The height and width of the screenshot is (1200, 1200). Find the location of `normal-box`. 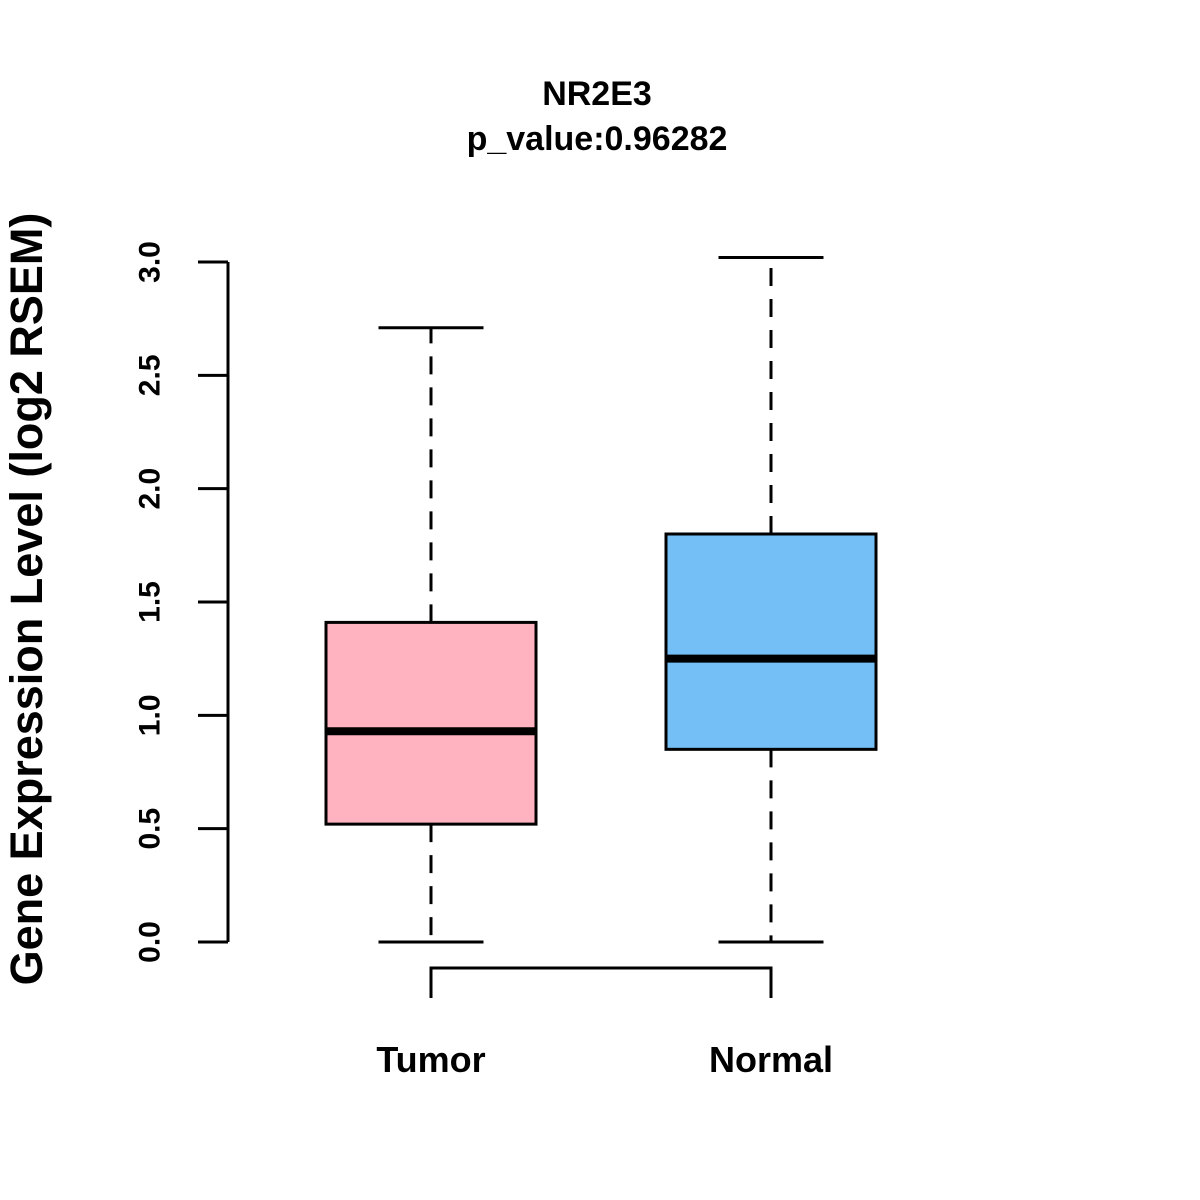

normal-box is located at coordinates (771, 641).